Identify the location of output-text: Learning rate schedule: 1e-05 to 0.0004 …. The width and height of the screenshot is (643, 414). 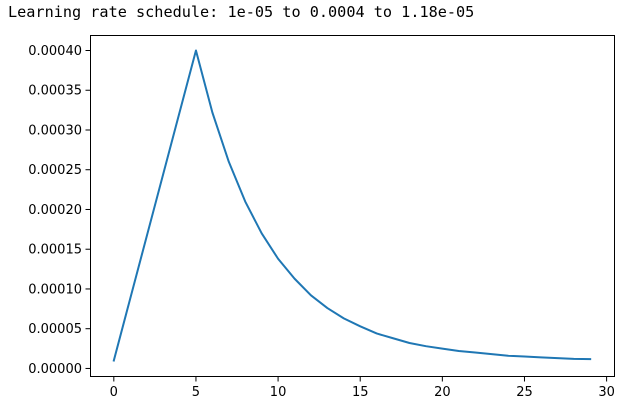
(241, 12).